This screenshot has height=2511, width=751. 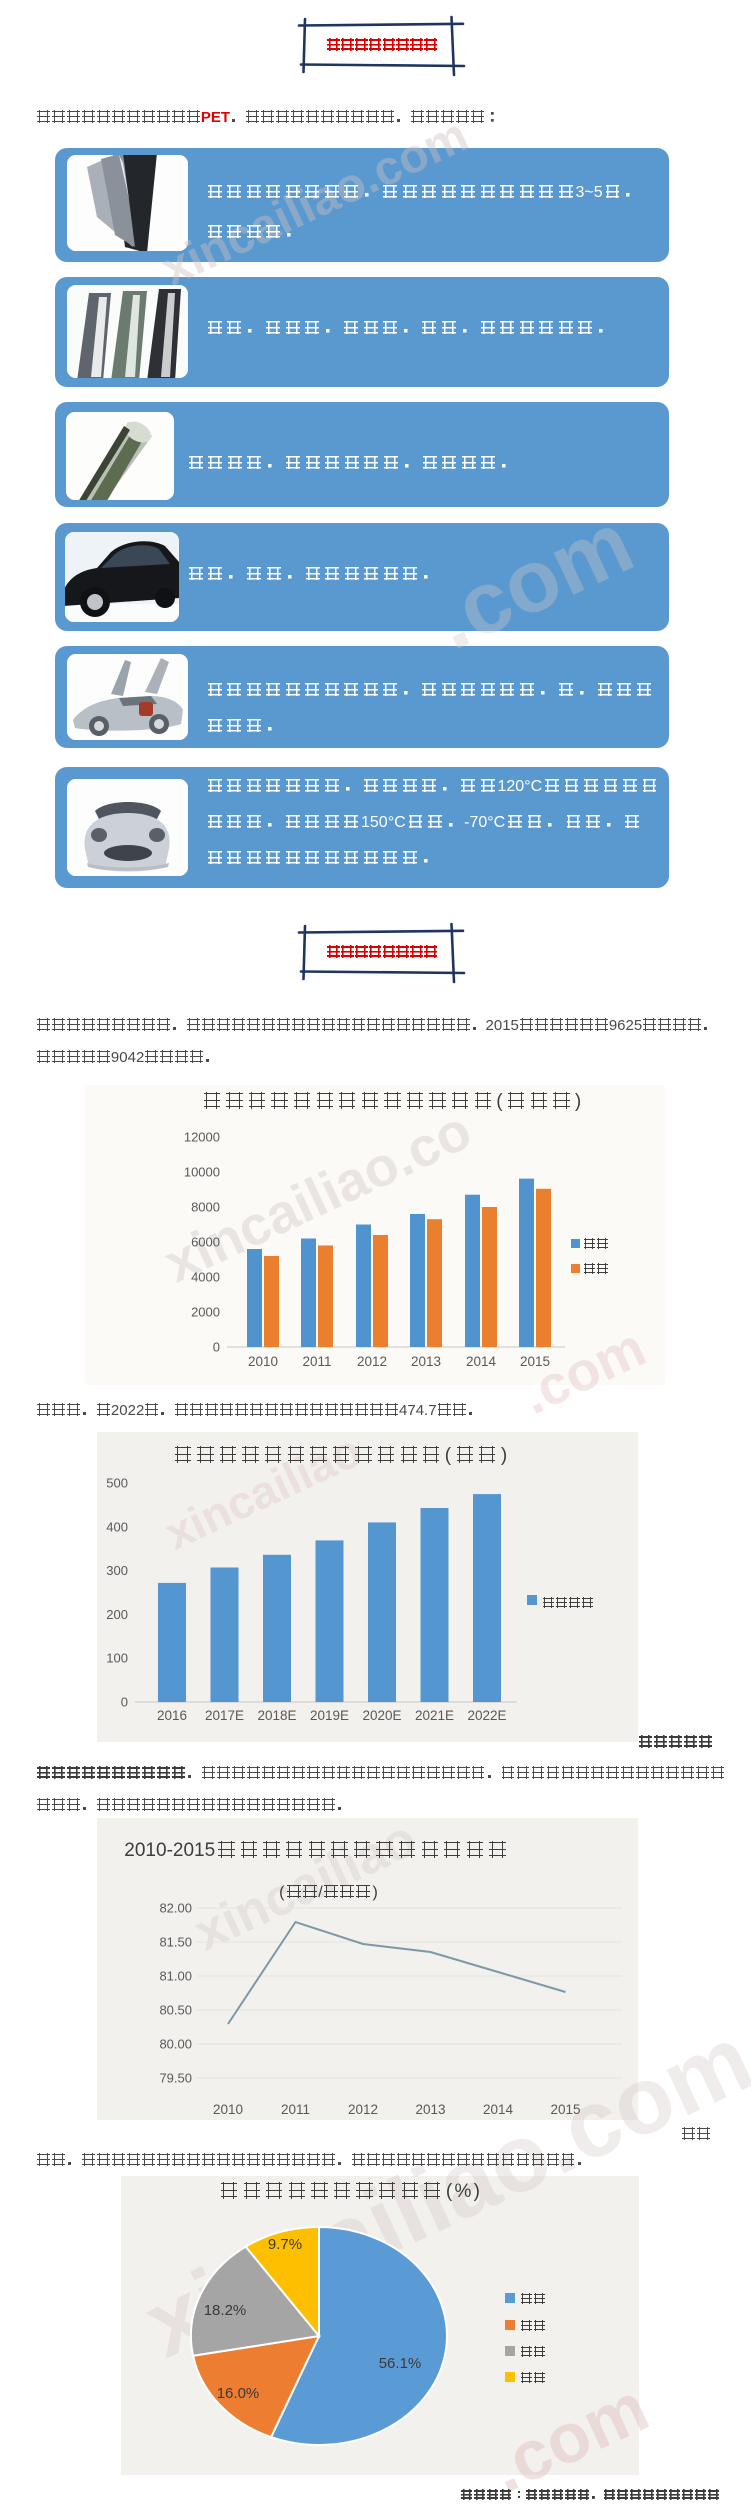 I want to click on svg-text: 2022E, so click(x=486, y=1715).